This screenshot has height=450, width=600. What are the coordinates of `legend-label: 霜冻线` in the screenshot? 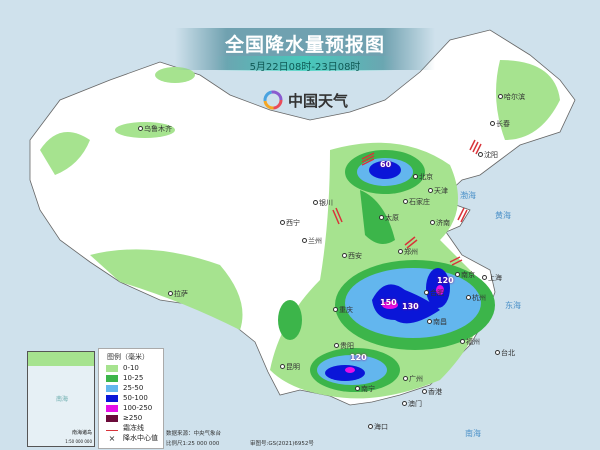 It's located at (133, 428).